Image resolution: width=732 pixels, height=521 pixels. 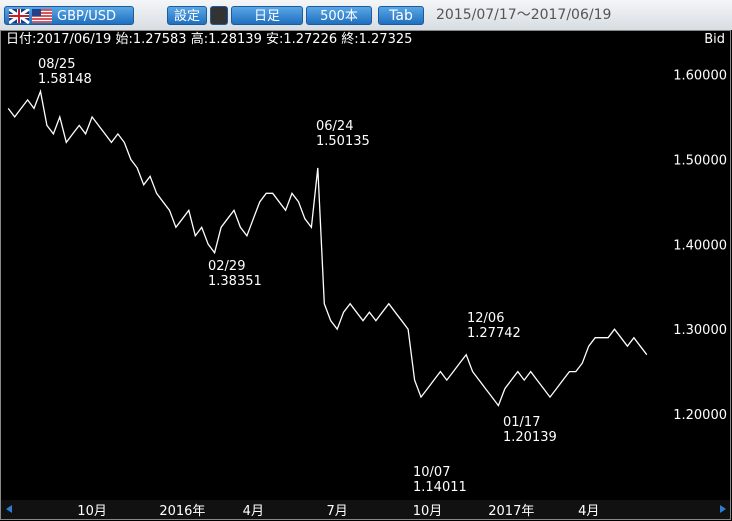 I want to click on scroll-right, so click(x=723, y=509).